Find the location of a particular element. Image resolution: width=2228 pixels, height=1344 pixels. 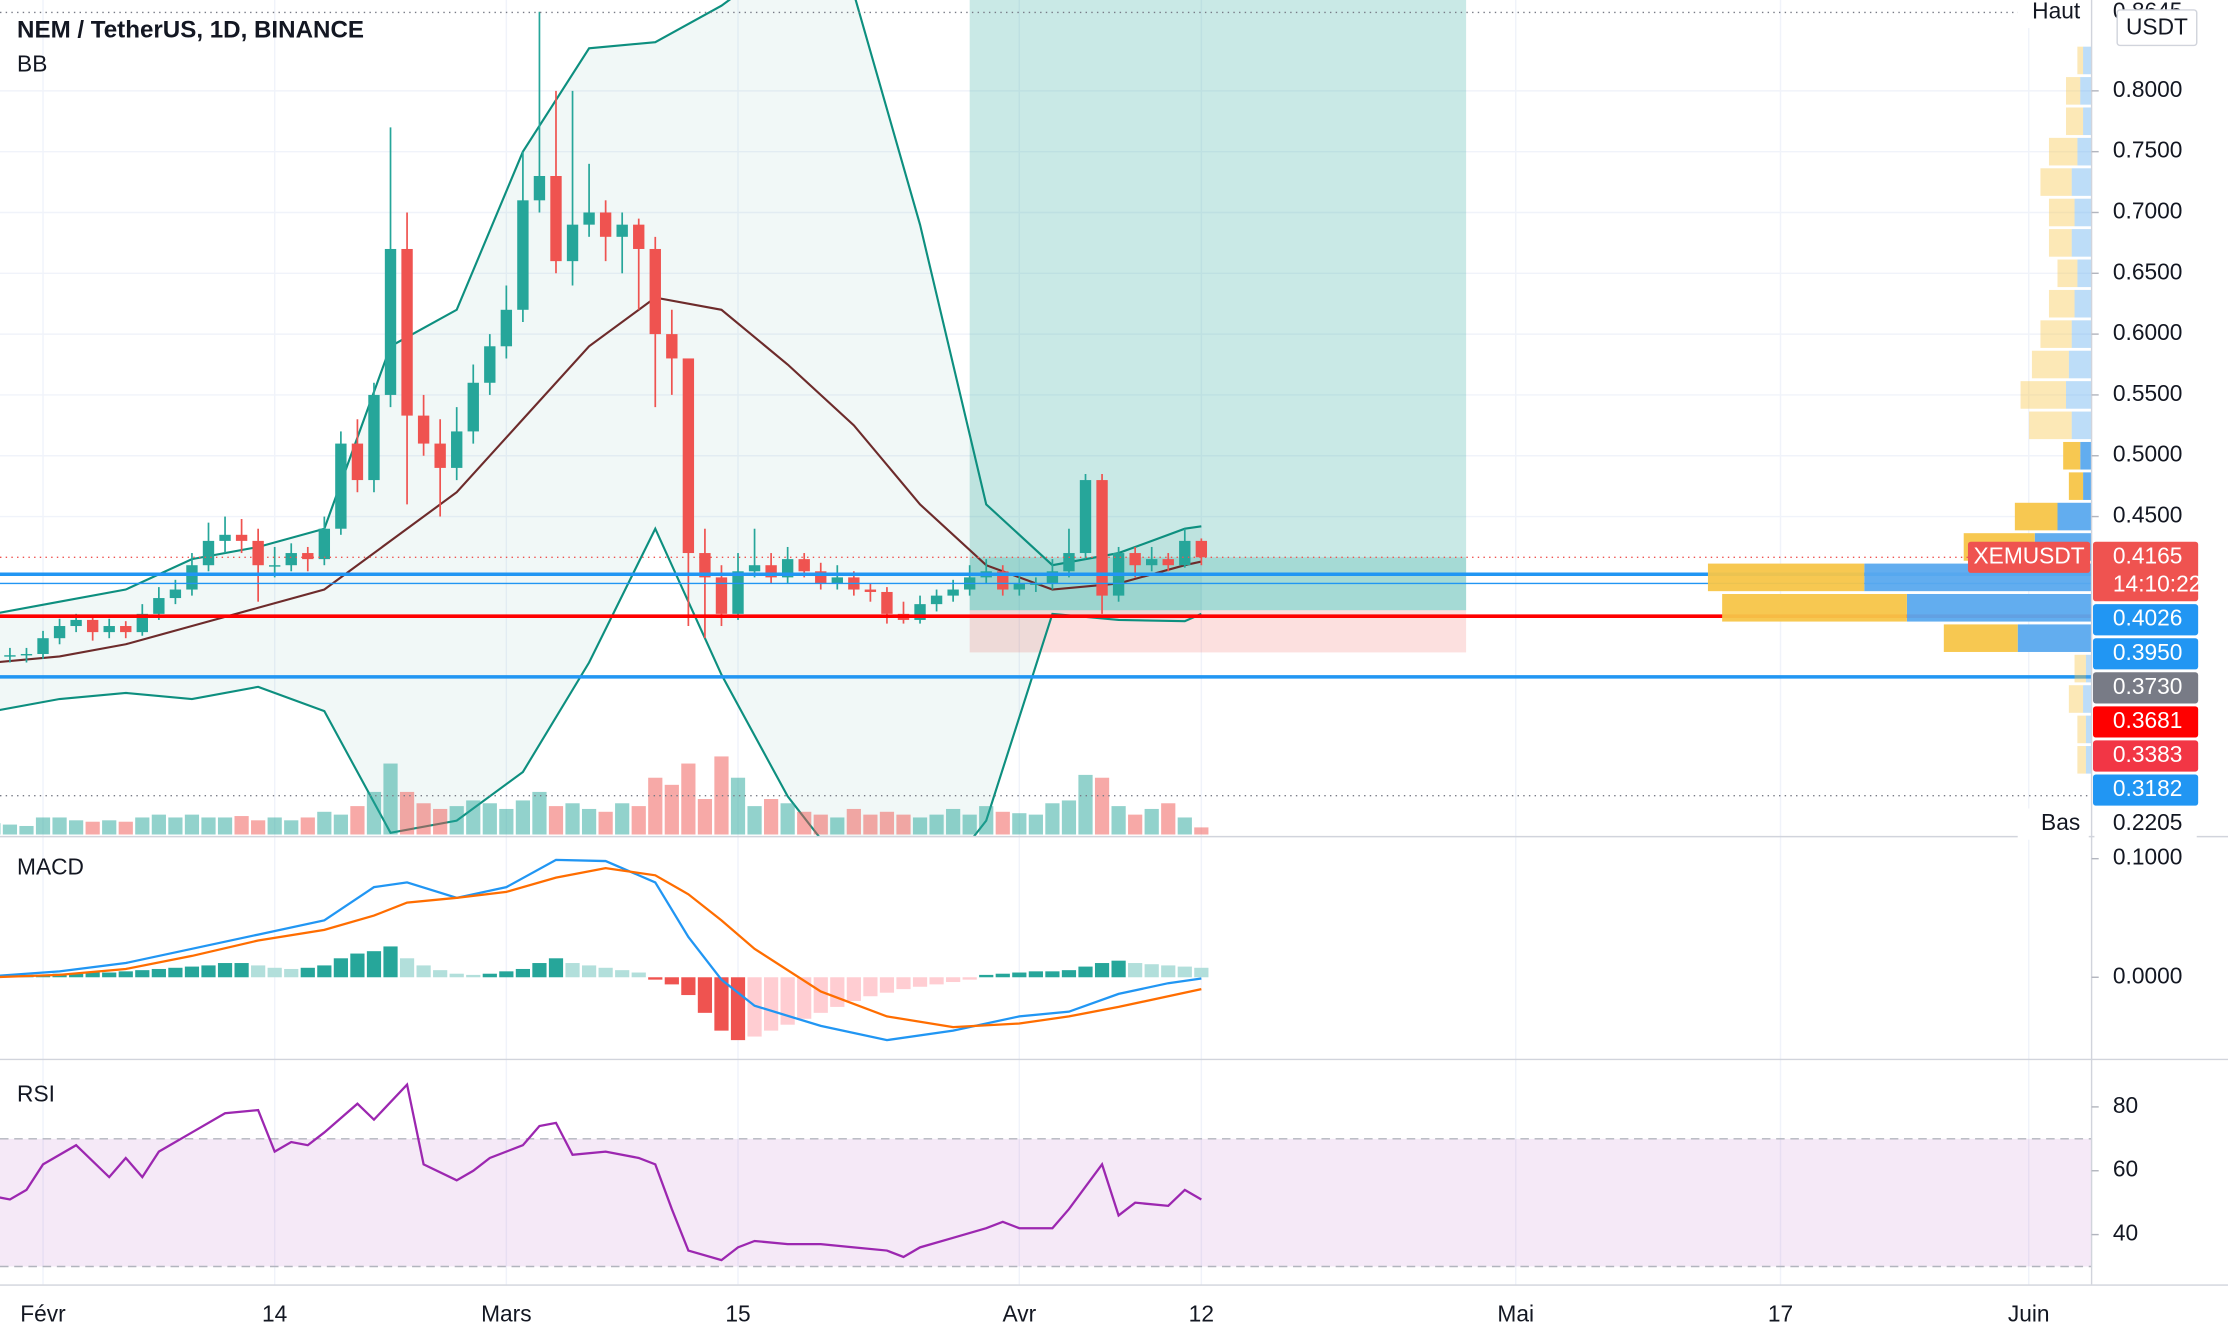

y-tick-label: 0.7500 is located at coordinates (2148, 150).